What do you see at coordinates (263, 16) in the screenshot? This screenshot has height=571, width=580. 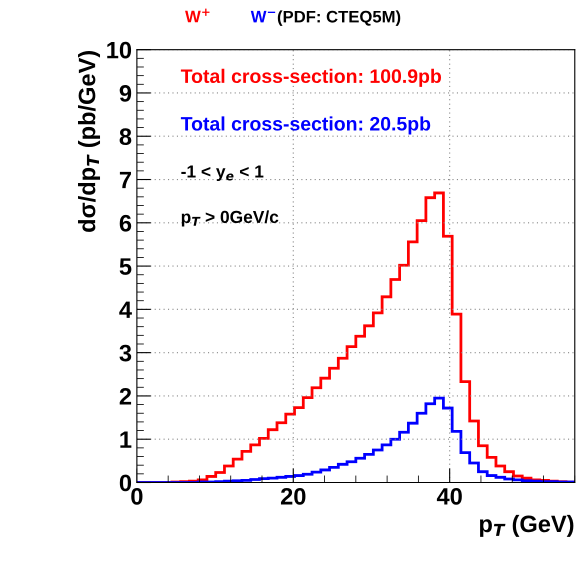 I see `text: W$^{−}$` at bounding box center [263, 16].